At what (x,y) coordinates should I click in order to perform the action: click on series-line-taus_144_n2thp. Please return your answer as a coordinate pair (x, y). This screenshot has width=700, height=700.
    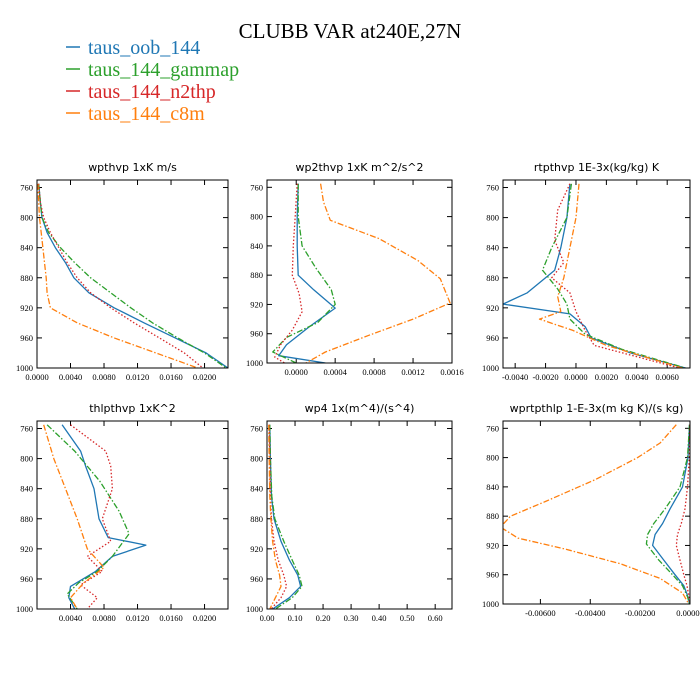
    Looking at the image, I should click on (121, 275).